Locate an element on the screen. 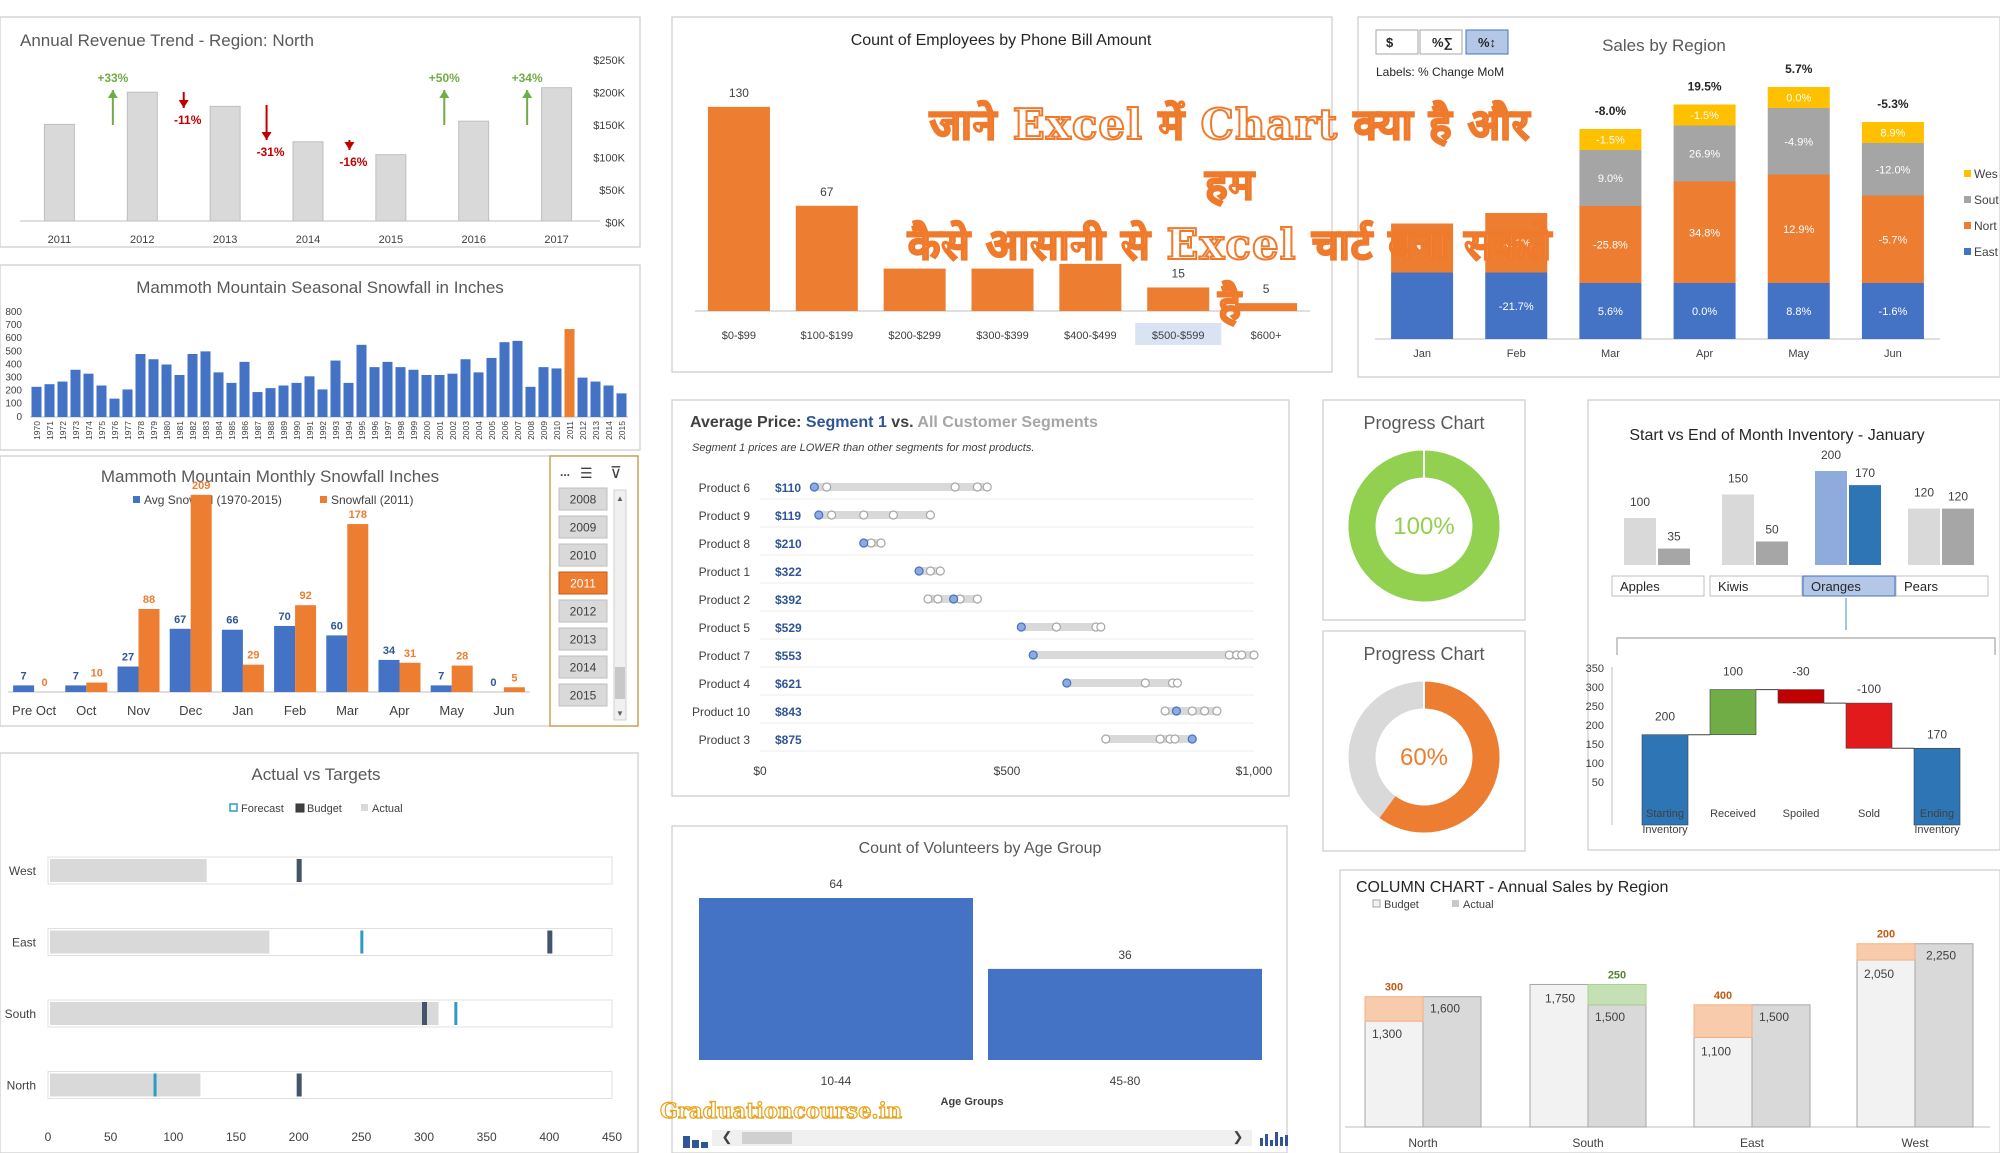  bar-end is located at coordinates (1865, 525).